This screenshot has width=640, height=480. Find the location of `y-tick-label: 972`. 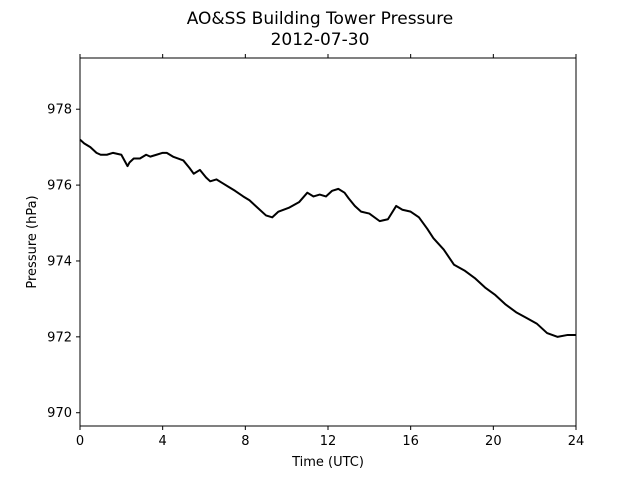

y-tick-label: 972 is located at coordinates (59, 337).